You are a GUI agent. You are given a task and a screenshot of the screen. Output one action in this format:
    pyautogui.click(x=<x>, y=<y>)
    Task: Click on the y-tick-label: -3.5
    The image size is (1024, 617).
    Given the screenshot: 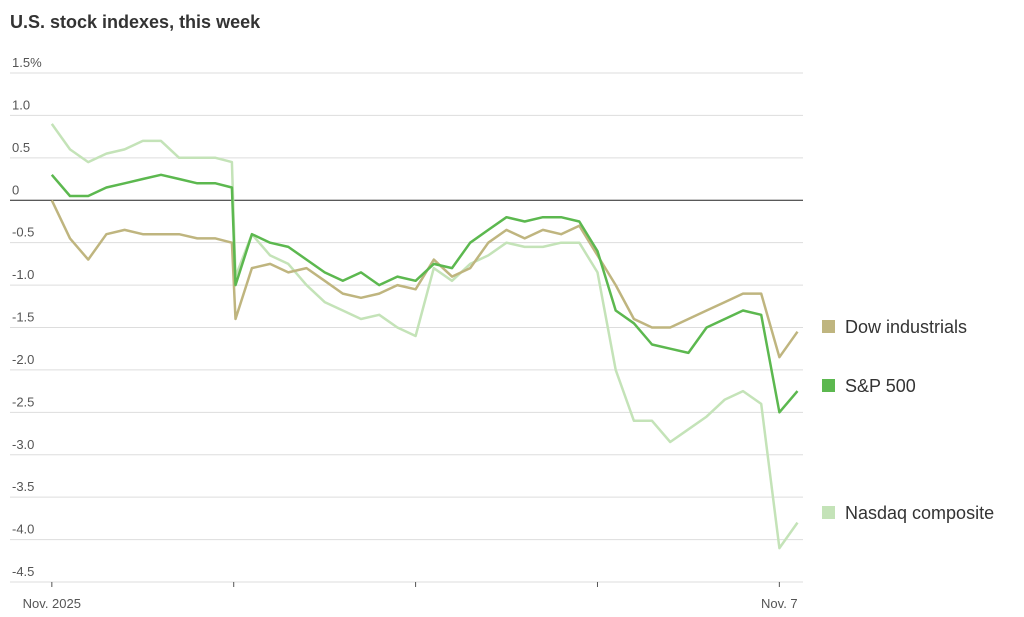 What is the action you would take?
    pyautogui.click(x=23, y=486)
    